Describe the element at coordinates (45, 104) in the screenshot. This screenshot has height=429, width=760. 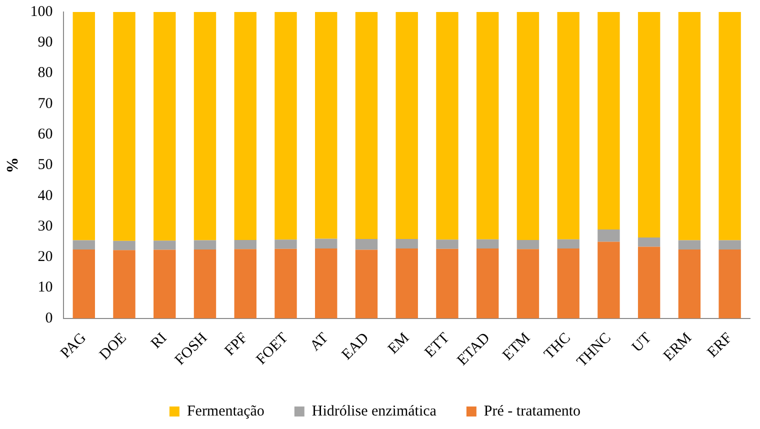
I see `y-tick-label: 70` at that location.